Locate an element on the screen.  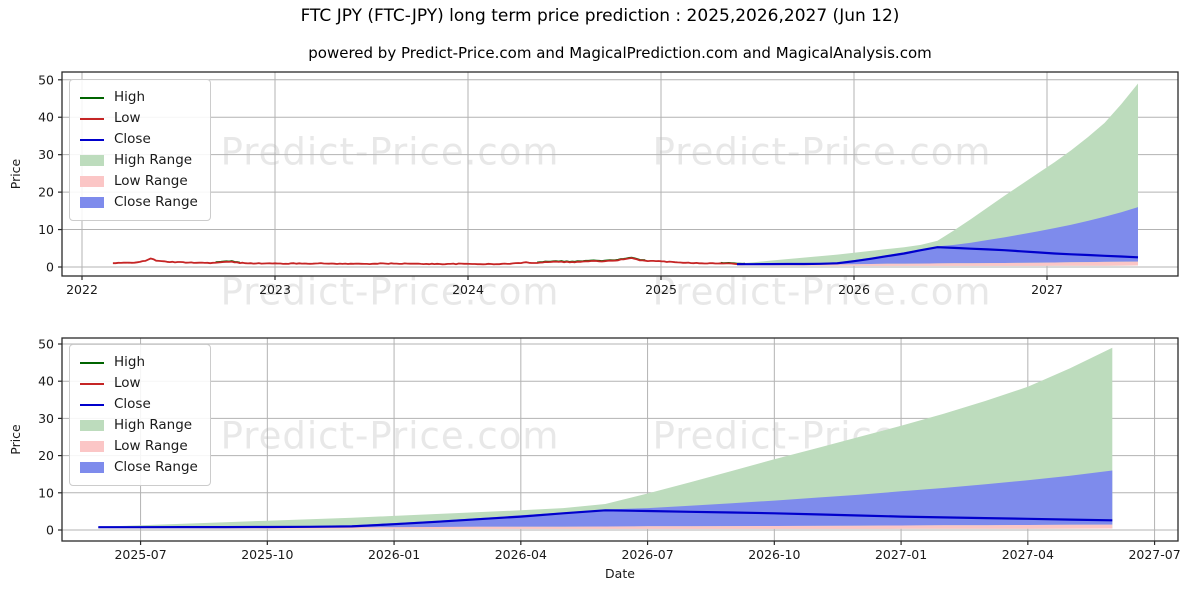
x-tick-label: 2027-01 is located at coordinates (901, 554).